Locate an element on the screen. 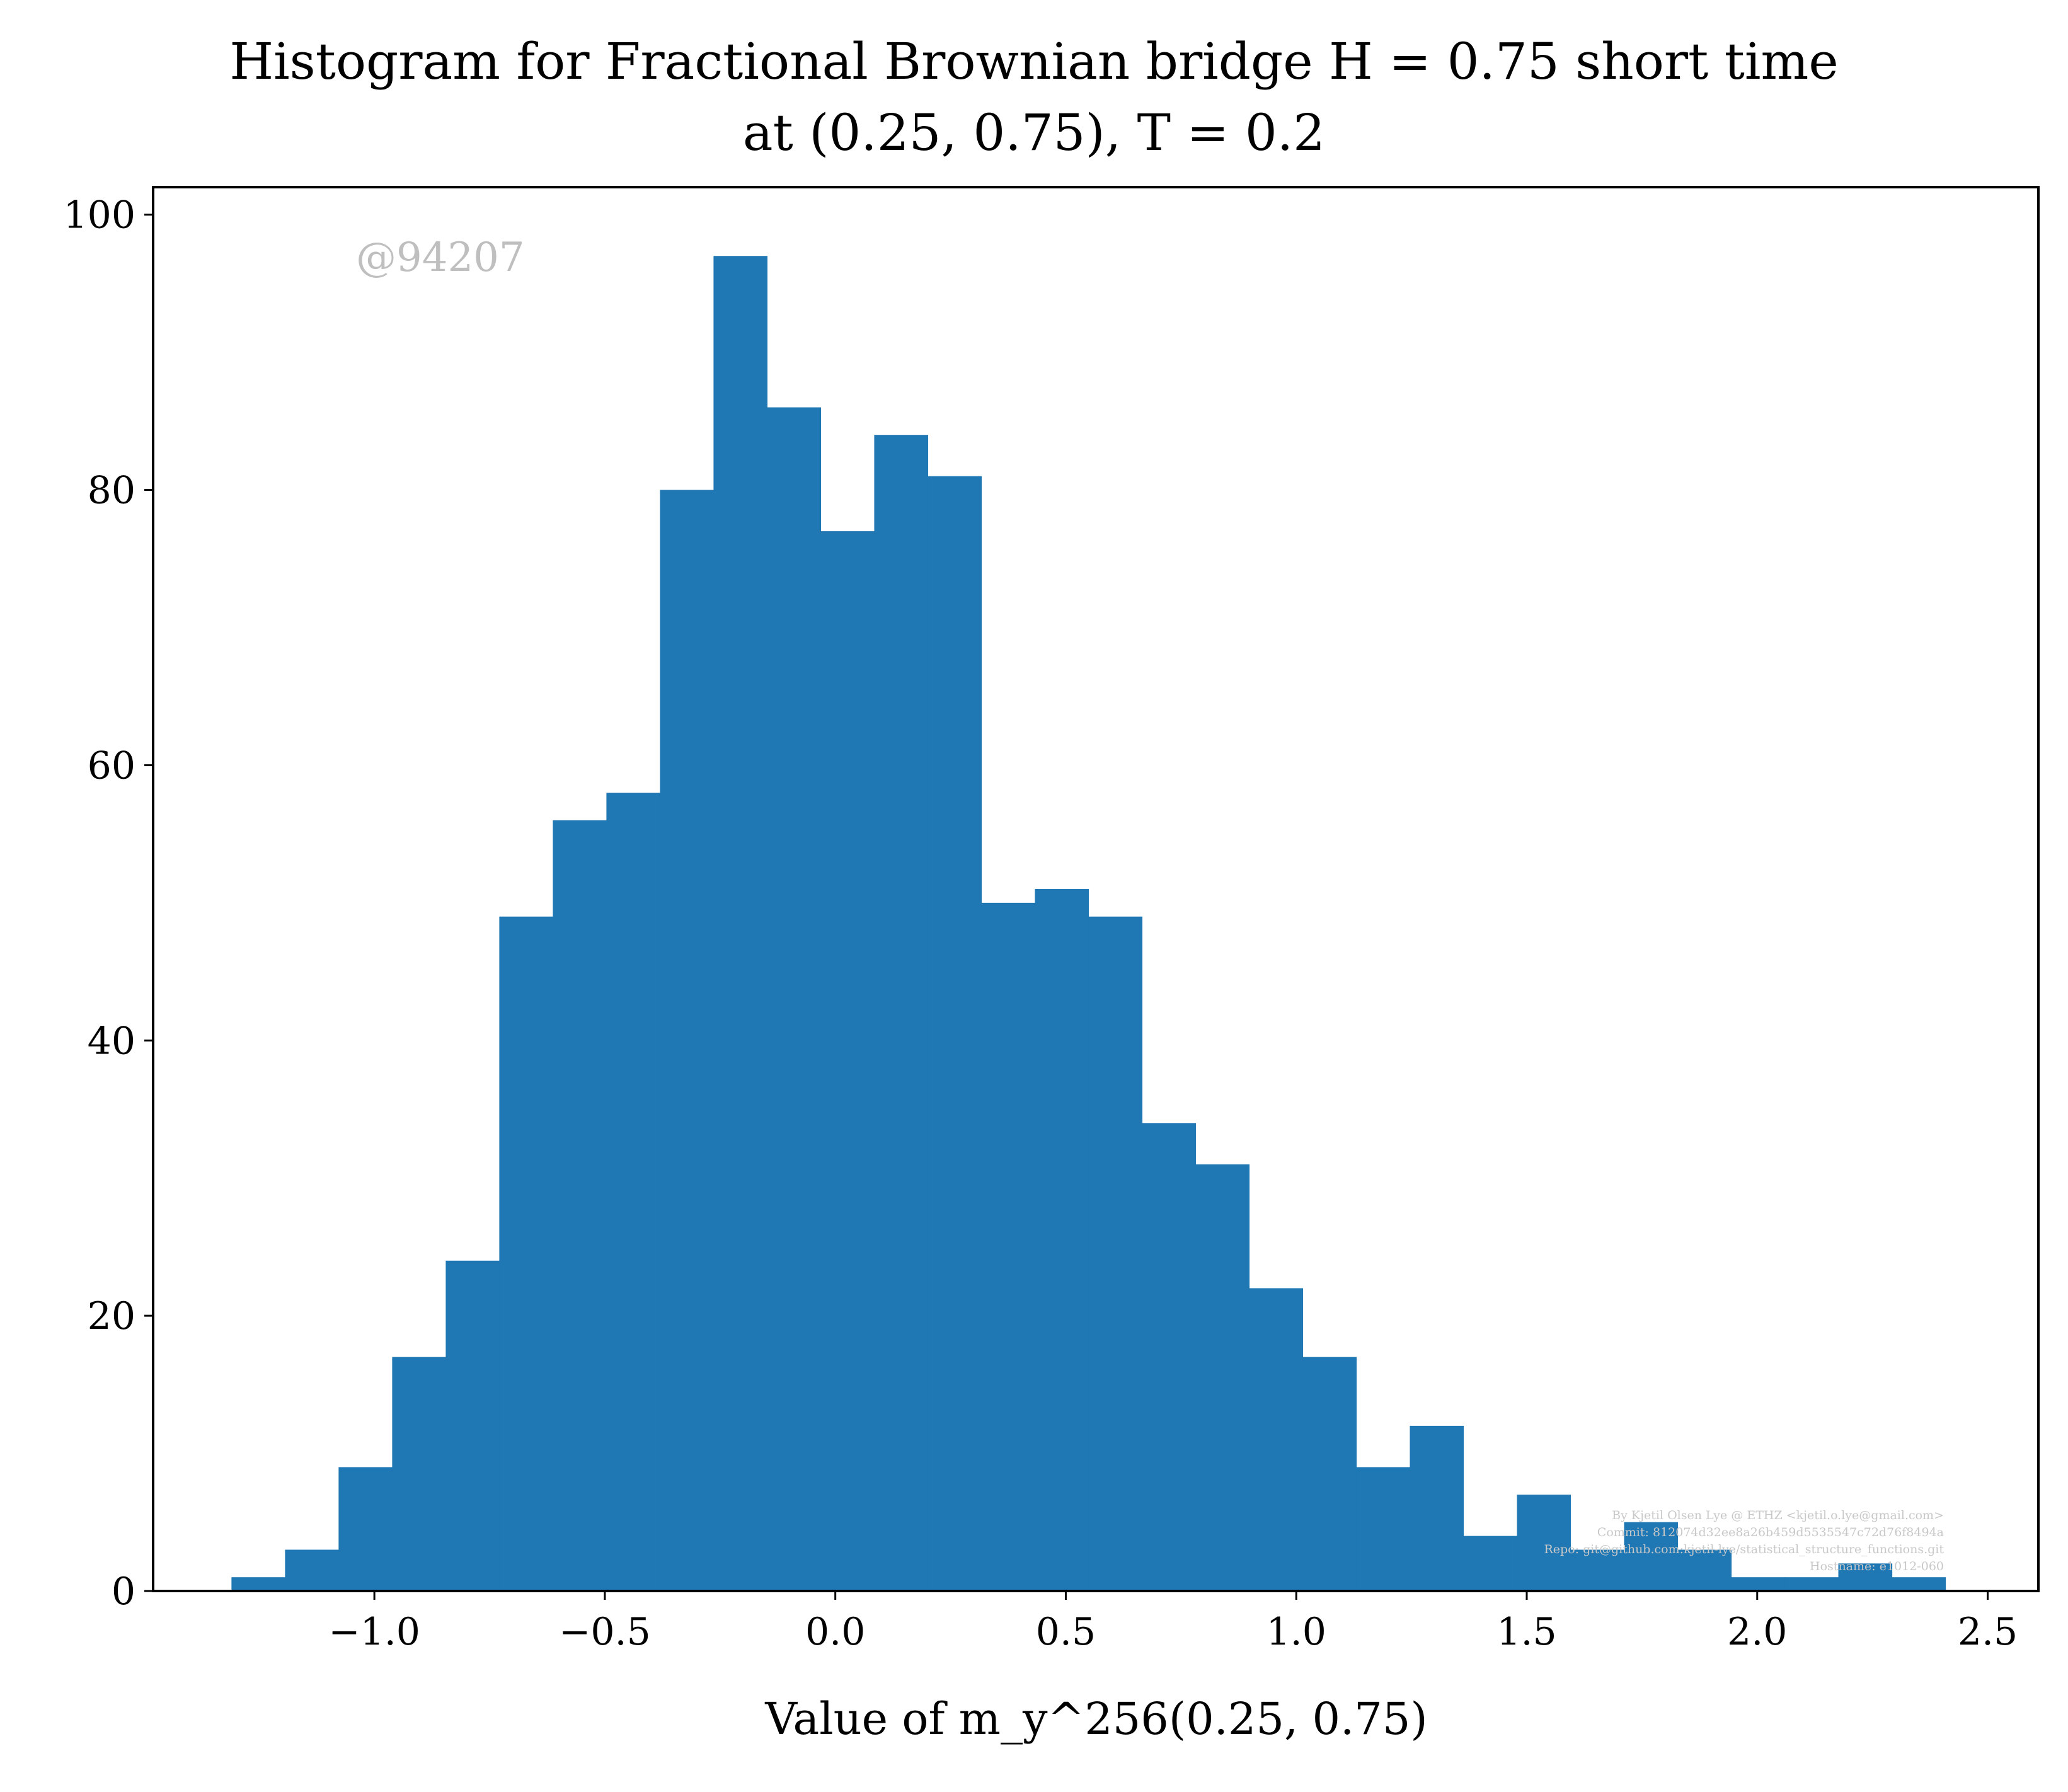  x-tick-label: 1.5 is located at coordinates (1526, 1632).